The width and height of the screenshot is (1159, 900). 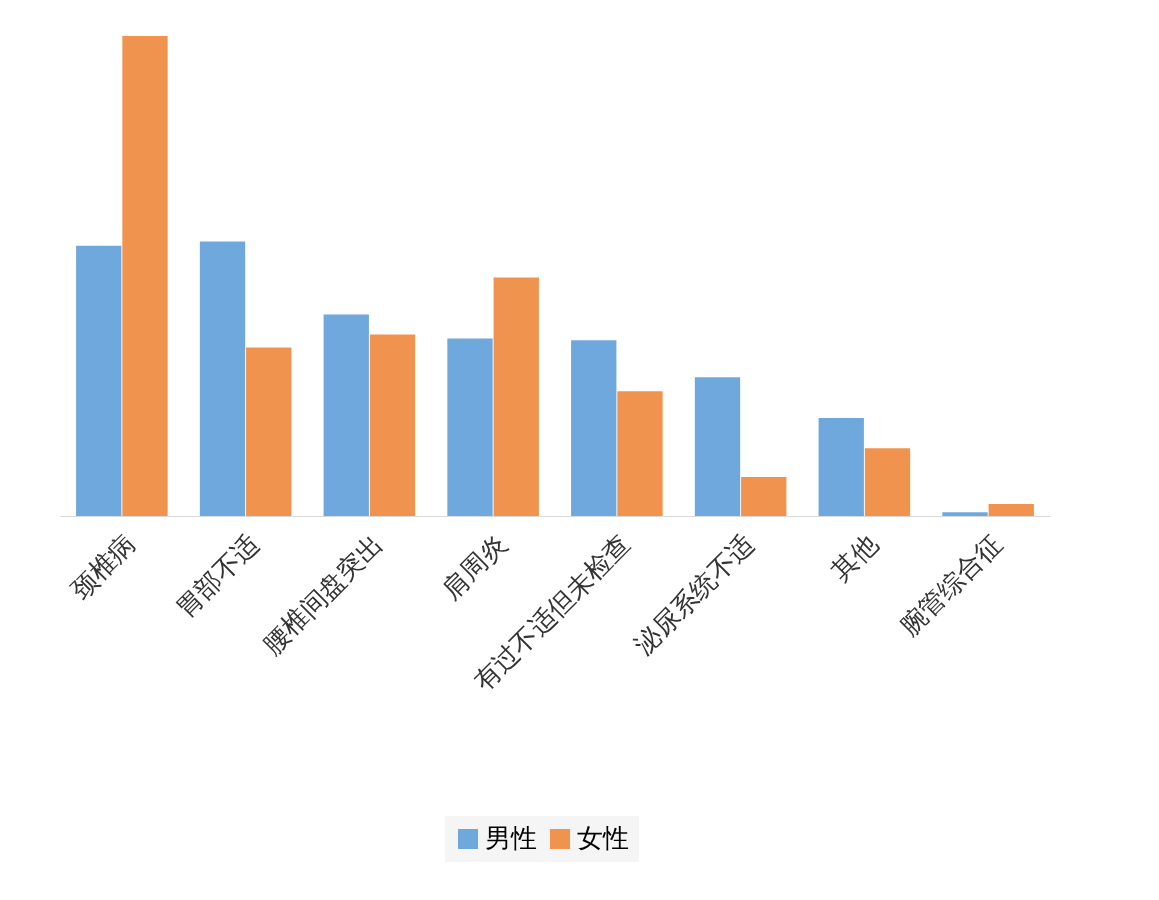 What do you see at coordinates (474, 566) in the screenshot?
I see `x-tick-label: 肩周炎` at bounding box center [474, 566].